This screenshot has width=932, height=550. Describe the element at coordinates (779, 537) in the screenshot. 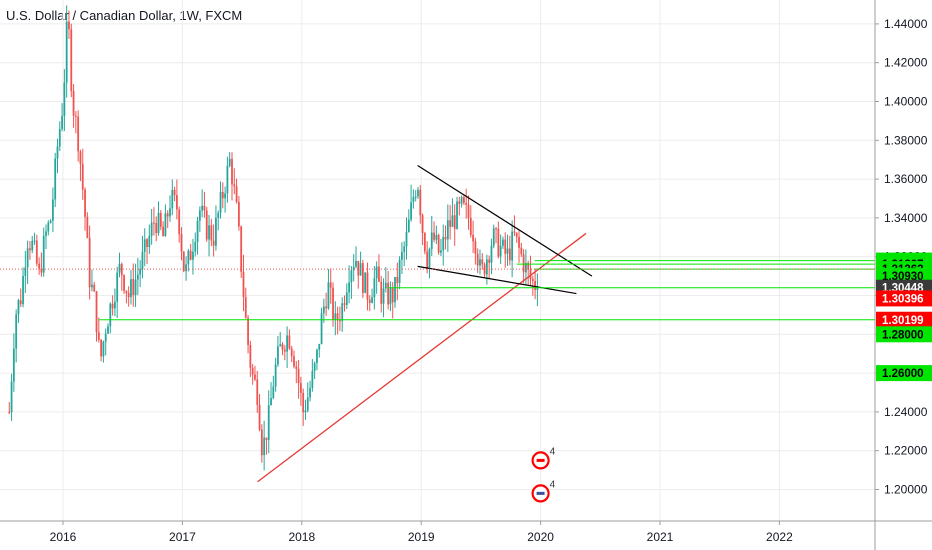

I see `x-tick-label: 2022` at that location.